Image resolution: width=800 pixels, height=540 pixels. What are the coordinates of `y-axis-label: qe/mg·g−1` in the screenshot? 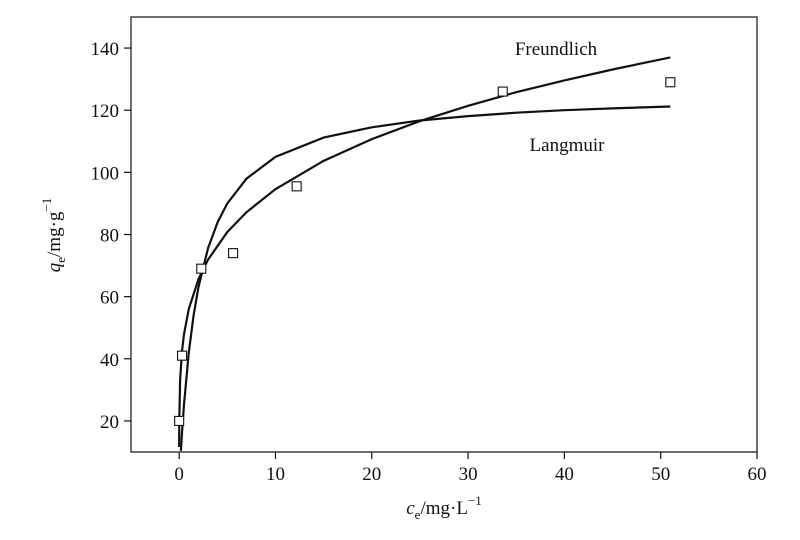 It's located at (53, 235).